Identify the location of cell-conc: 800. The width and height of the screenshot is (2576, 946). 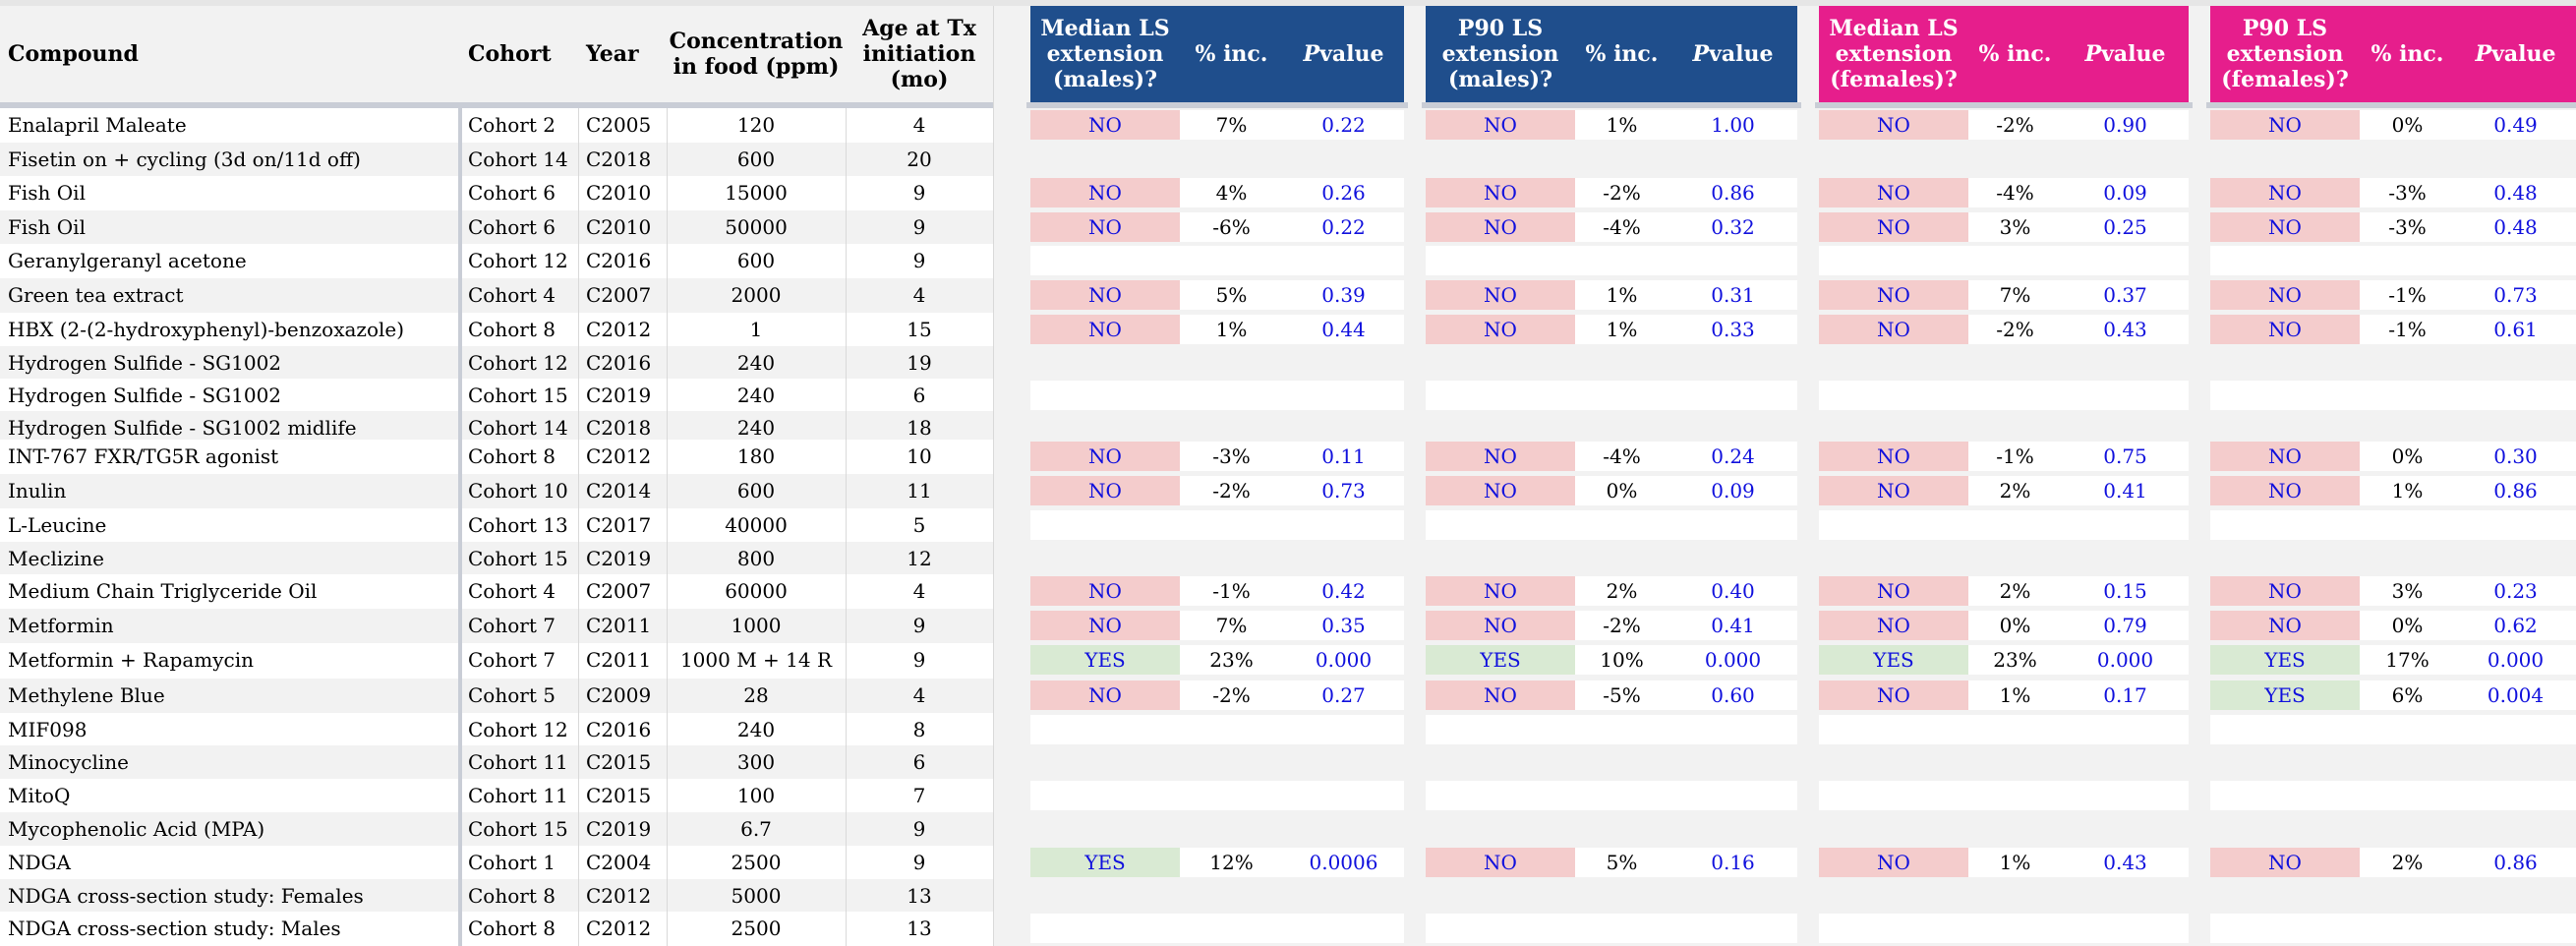
(756, 558).